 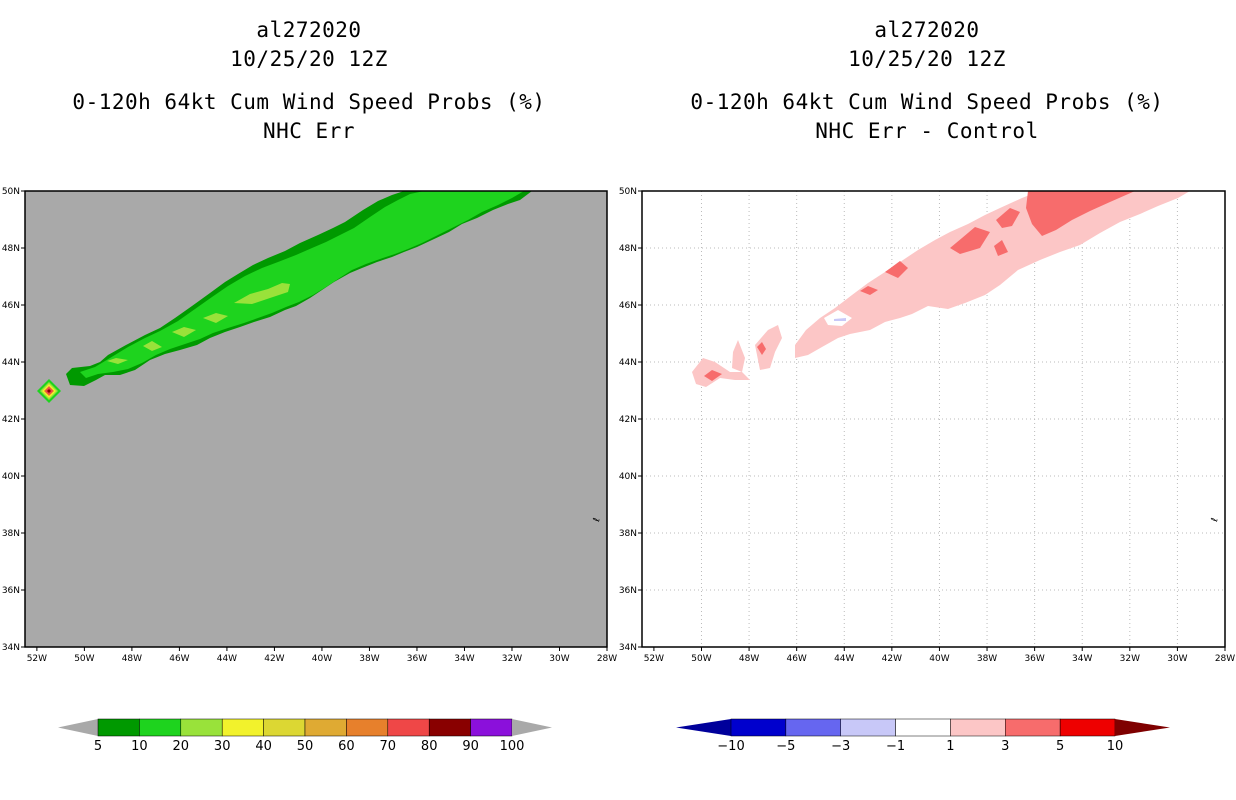 What do you see at coordinates (308, 131) in the screenshot?
I see `left-subtitle: NHC Err` at bounding box center [308, 131].